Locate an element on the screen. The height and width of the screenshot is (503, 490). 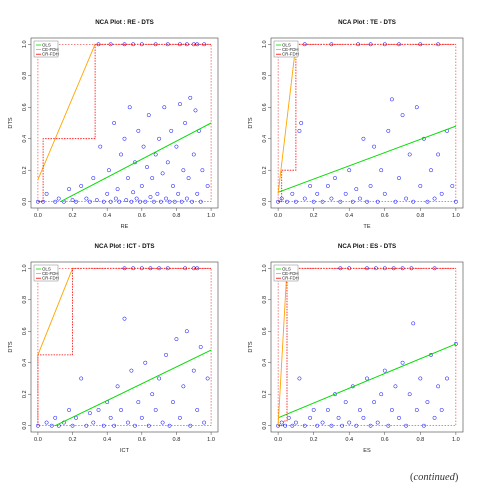
ols-line is located at coordinates (367, 159).